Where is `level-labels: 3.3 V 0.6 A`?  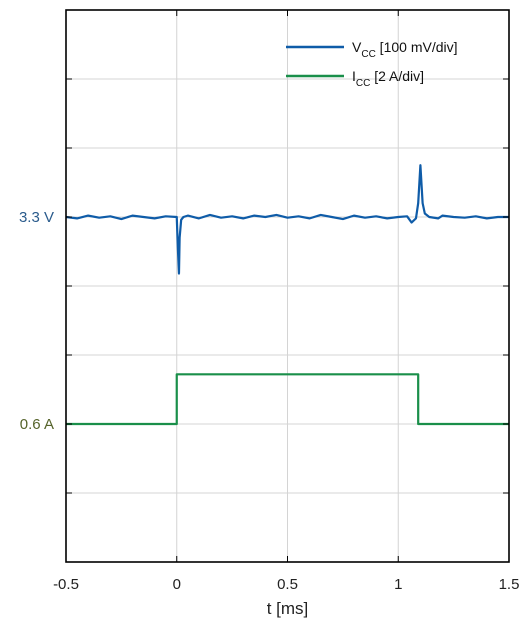
level-labels: 3.3 V 0.6 A is located at coordinates (36, 321).